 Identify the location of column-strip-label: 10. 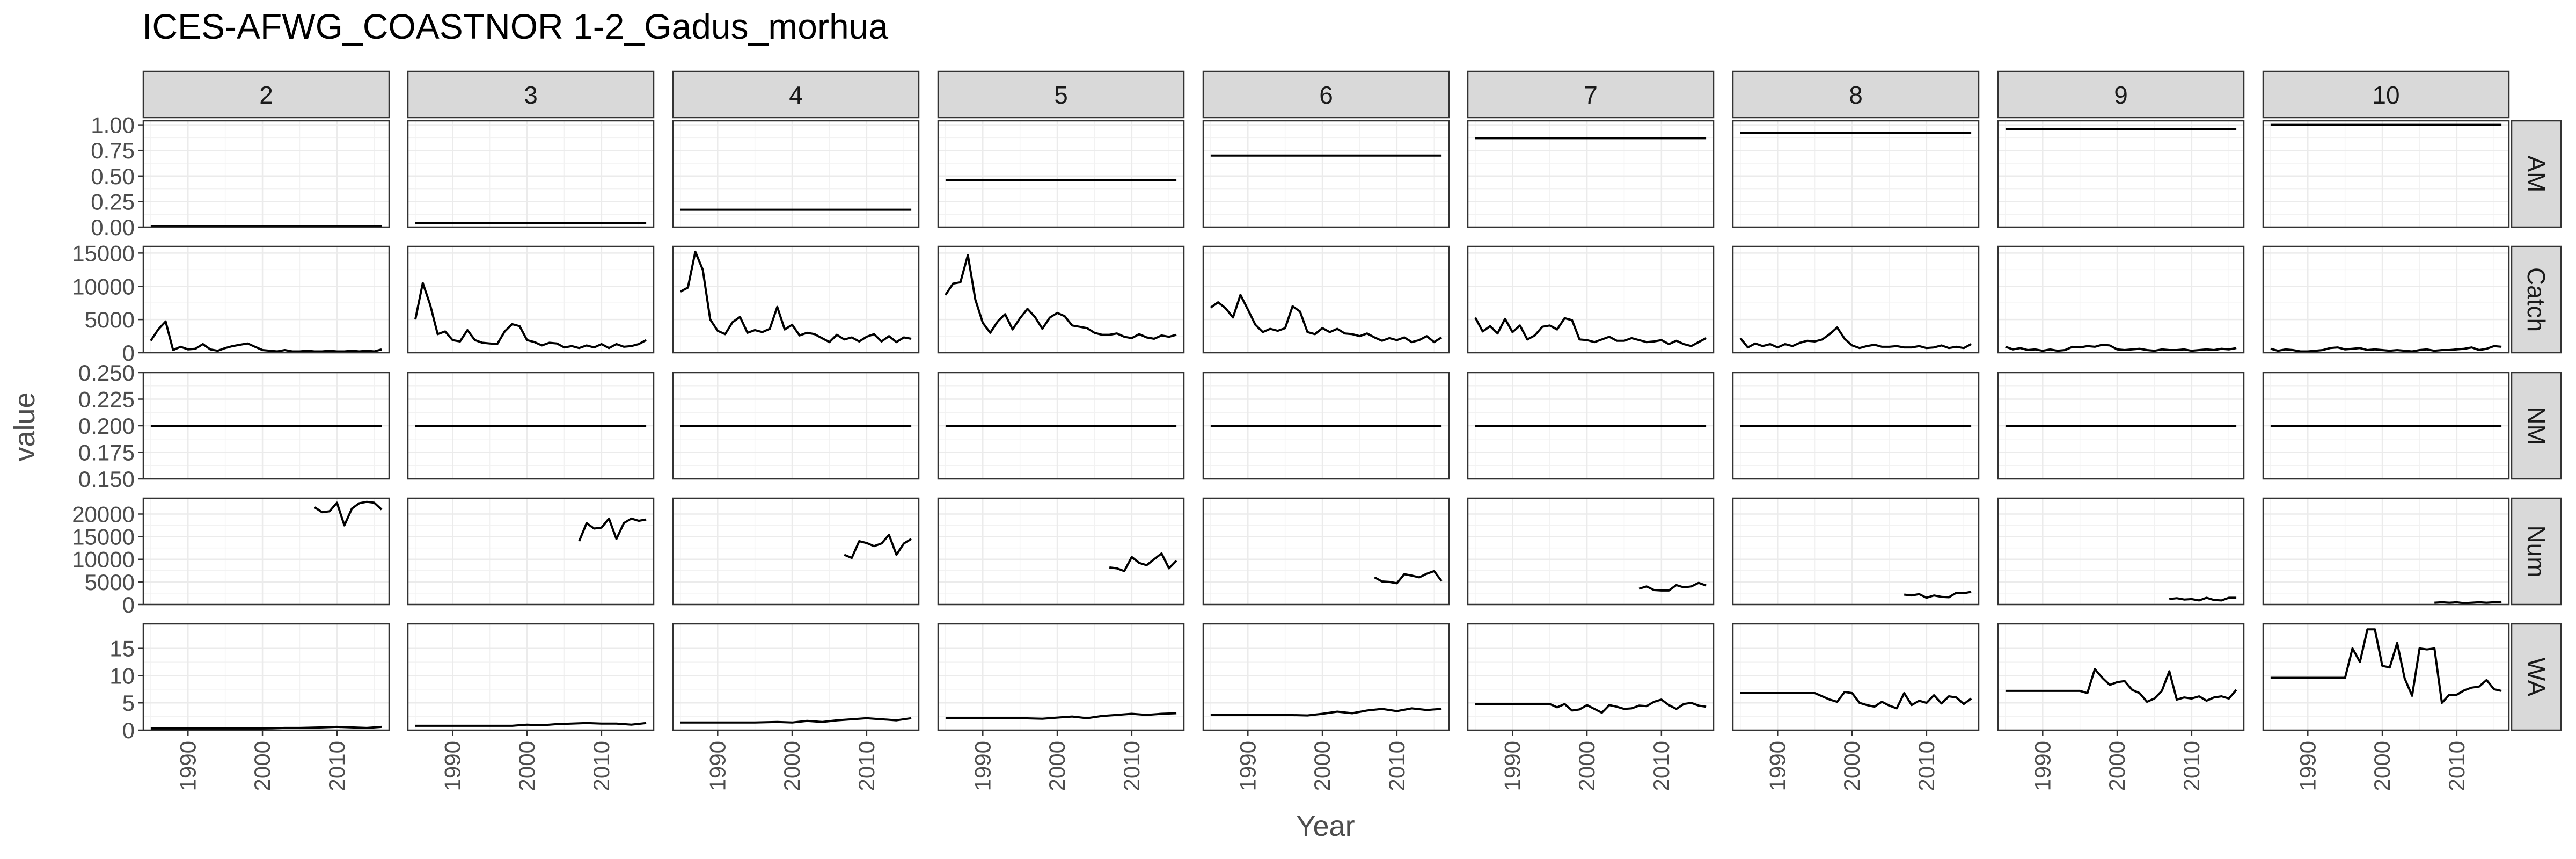
(2385, 95).